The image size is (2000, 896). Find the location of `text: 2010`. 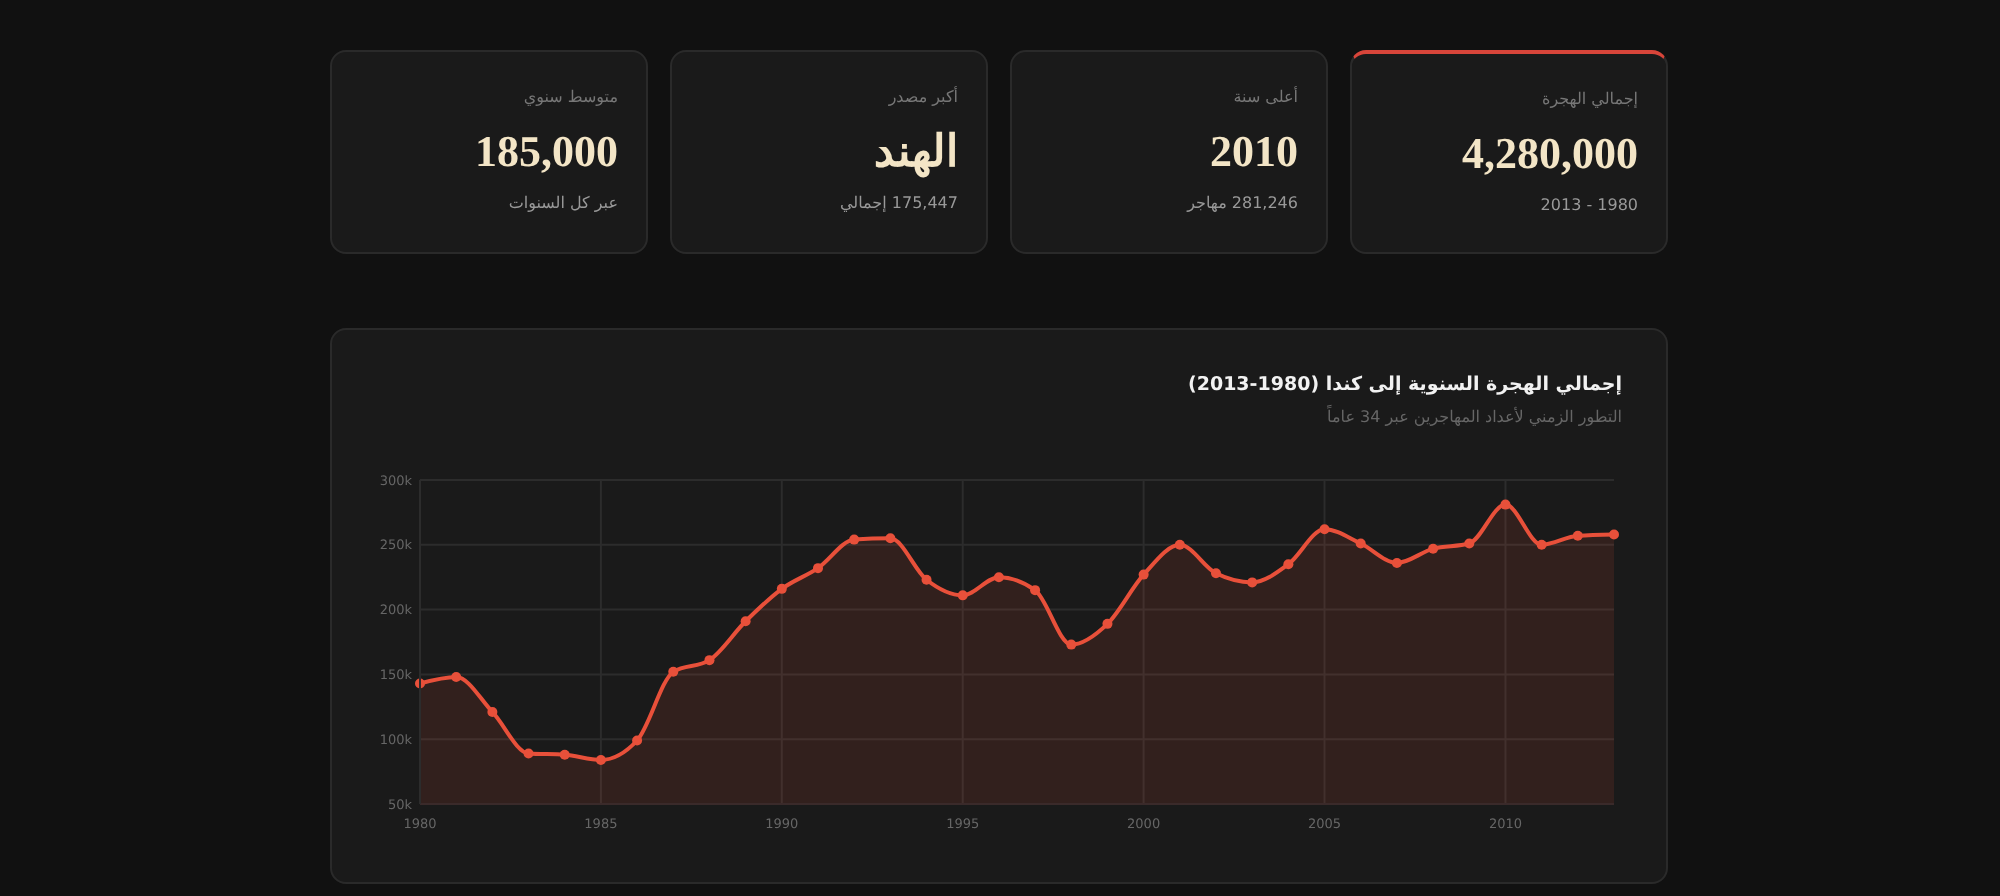

text: 2010 is located at coordinates (1253, 152).